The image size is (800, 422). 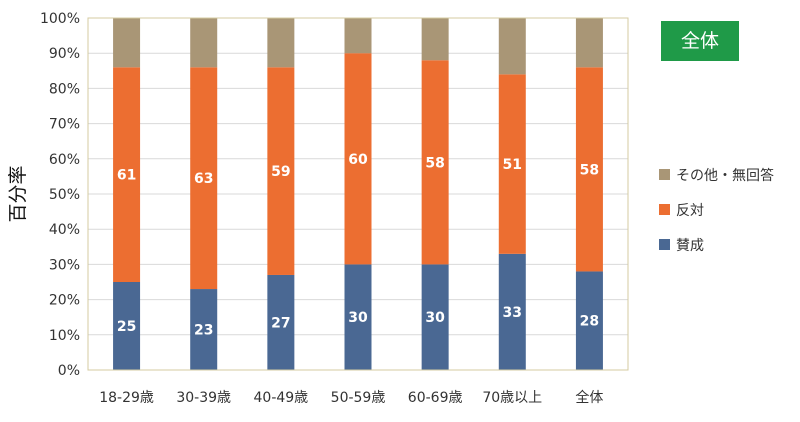 I want to click on legend-label: 賛成, so click(x=690, y=246).